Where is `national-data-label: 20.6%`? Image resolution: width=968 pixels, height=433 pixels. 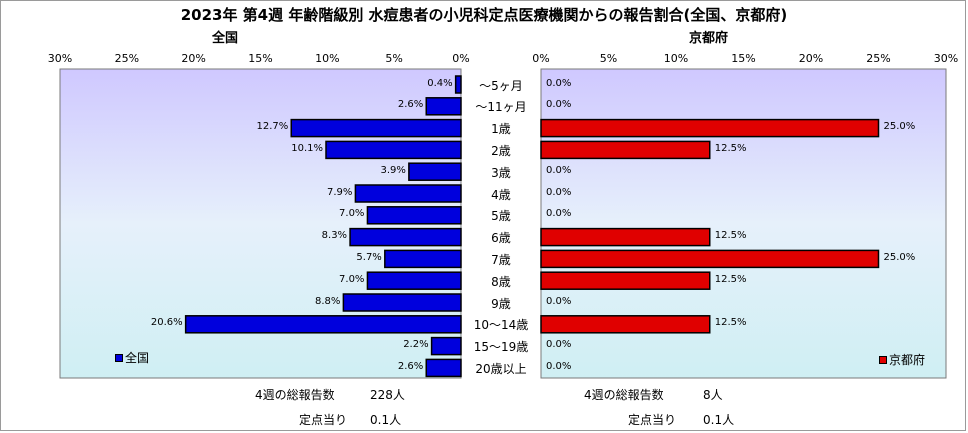 national-data-label: 20.6% is located at coordinates (166, 323).